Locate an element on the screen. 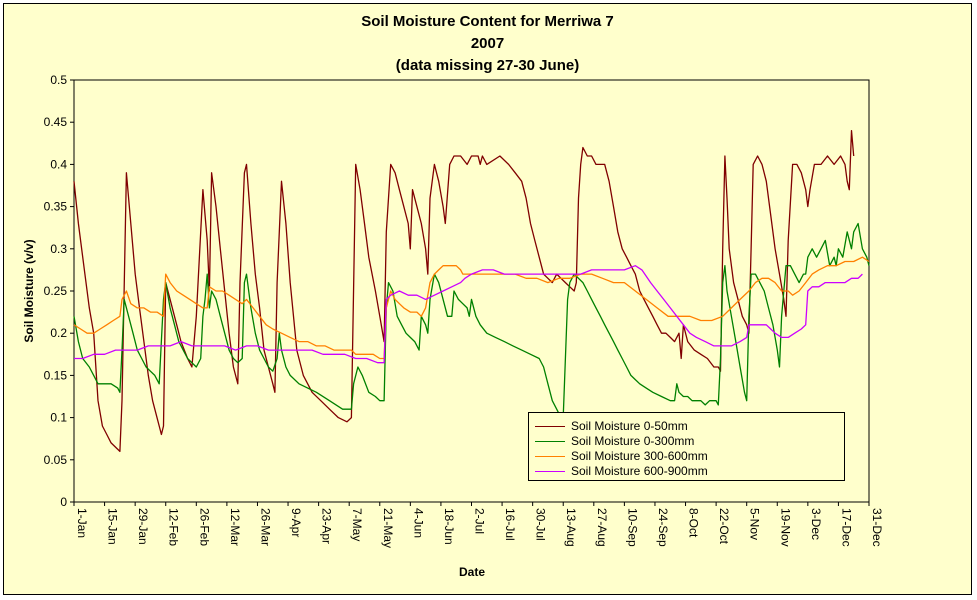 The height and width of the screenshot is (600, 977). legend-label: Soil Moisture 300-600mm is located at coordinates (639, 456).